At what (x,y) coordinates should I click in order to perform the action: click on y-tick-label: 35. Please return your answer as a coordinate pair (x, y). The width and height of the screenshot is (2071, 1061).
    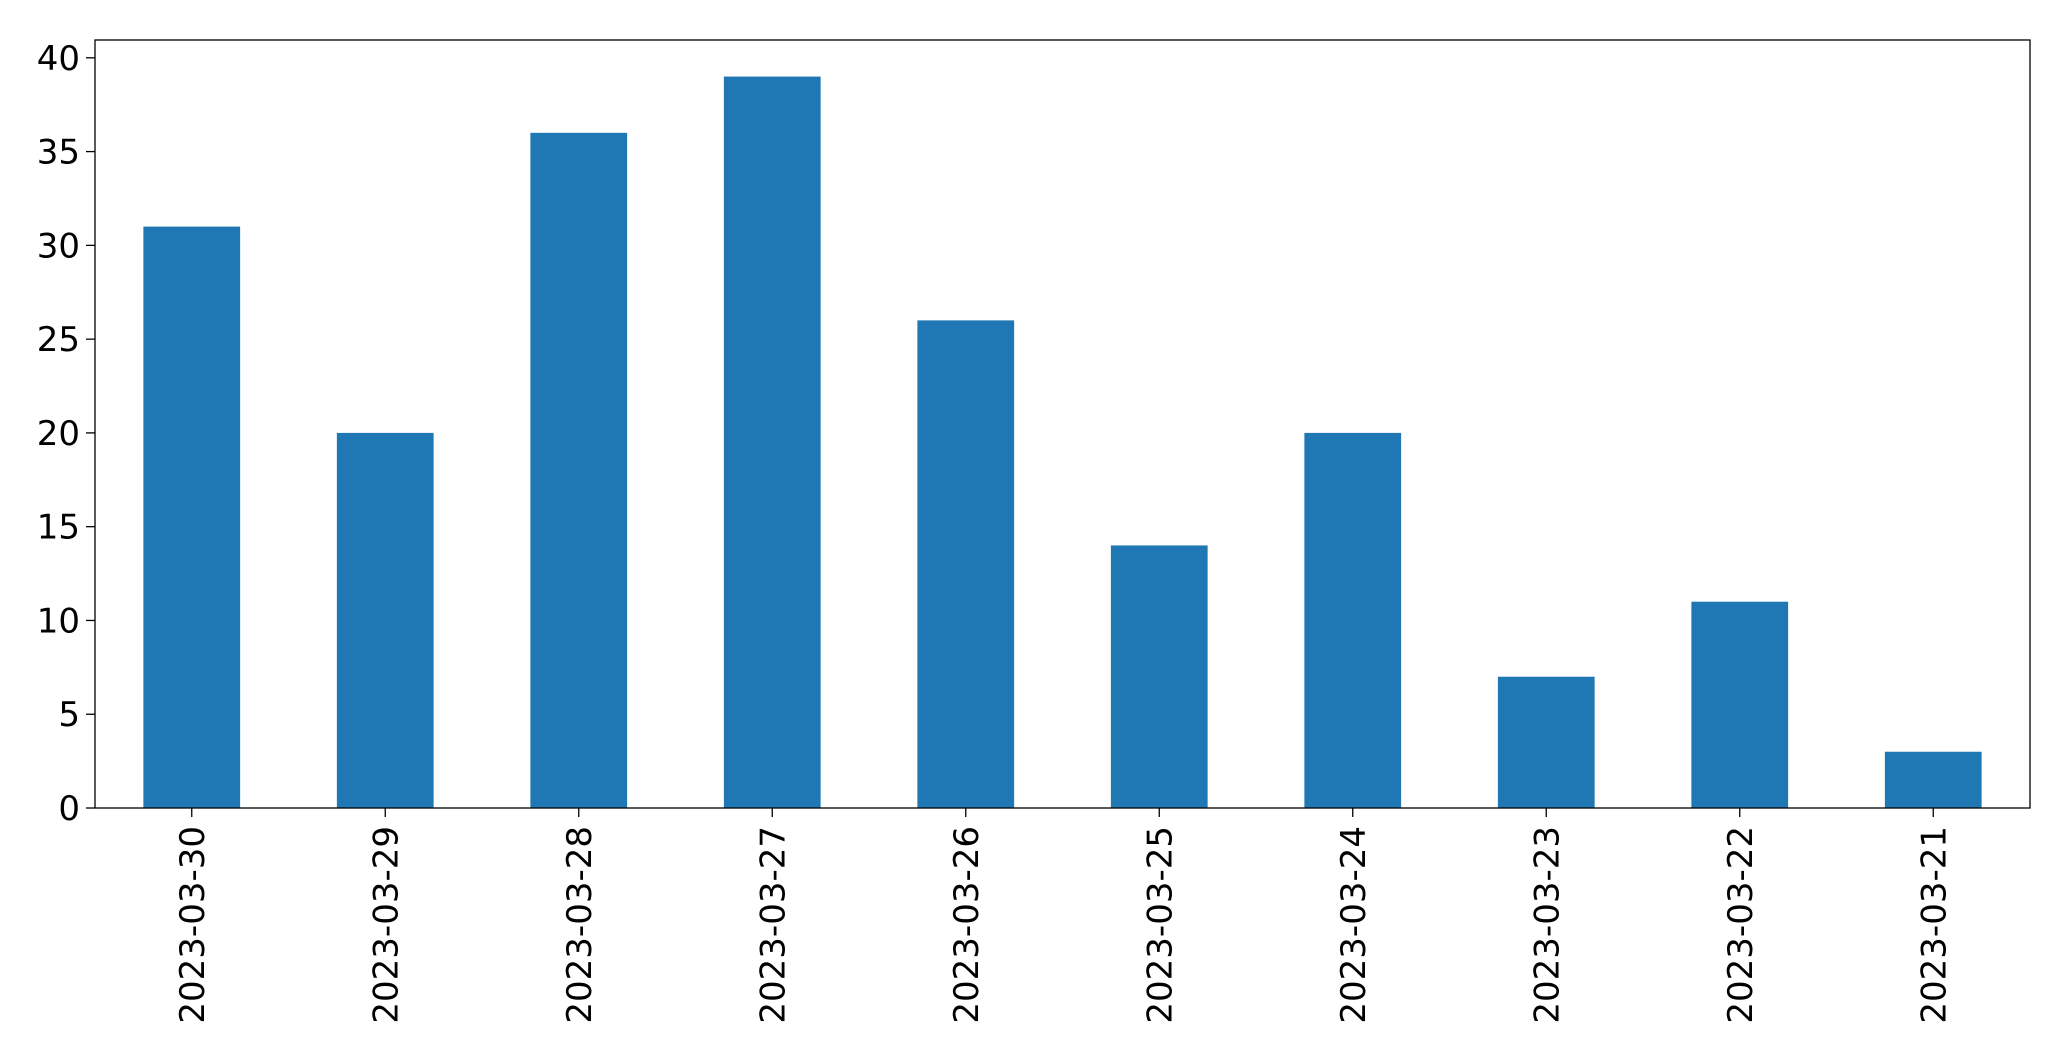
    Looking at the image, I should click on (58, 153).